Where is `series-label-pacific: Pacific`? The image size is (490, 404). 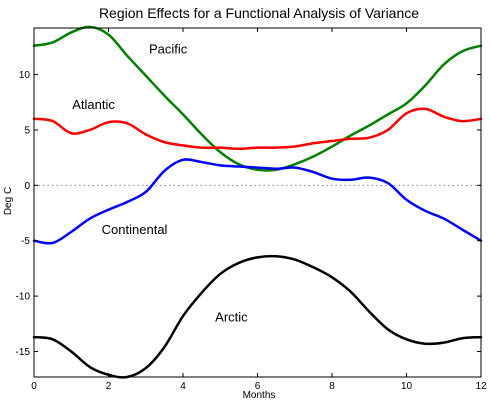
series-label-pacific: Pacific is located at coordinates (168, 48).